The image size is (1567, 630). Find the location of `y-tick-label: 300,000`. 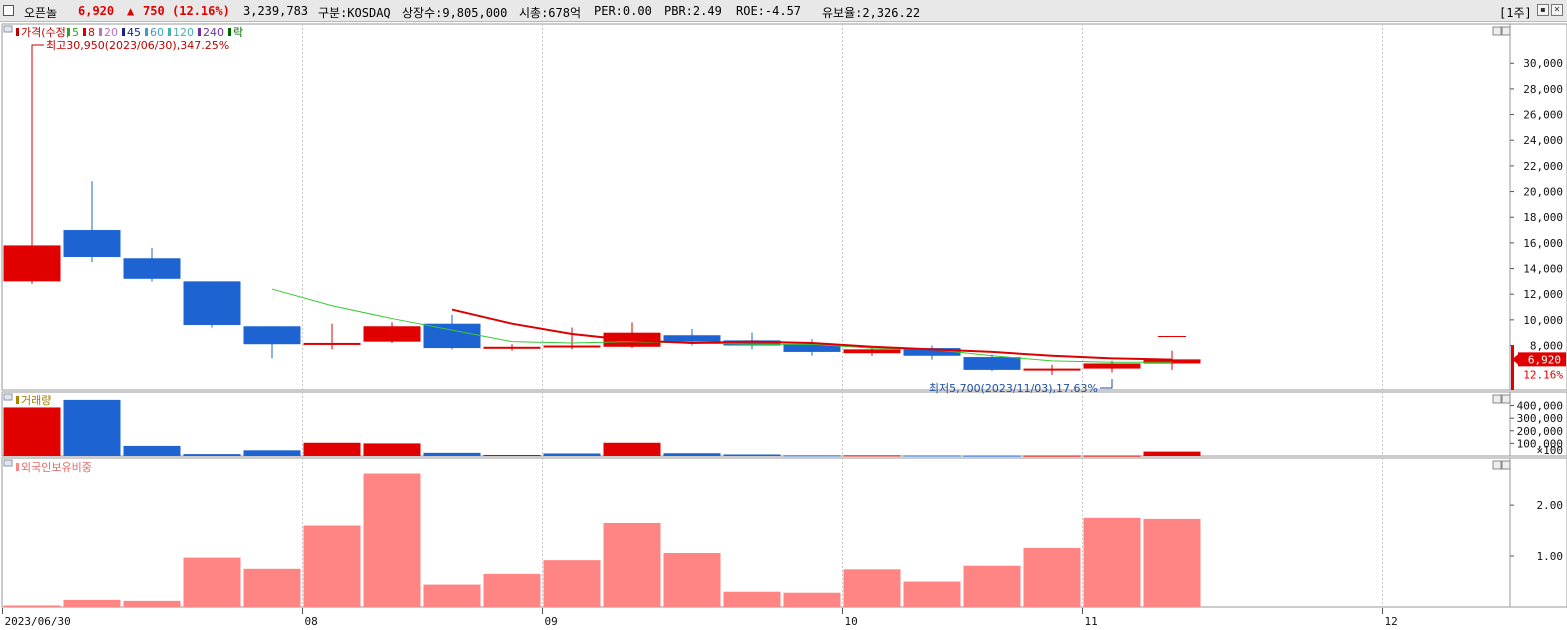

y-tick-label: 300,000 is located at coordinates (1540, 418).